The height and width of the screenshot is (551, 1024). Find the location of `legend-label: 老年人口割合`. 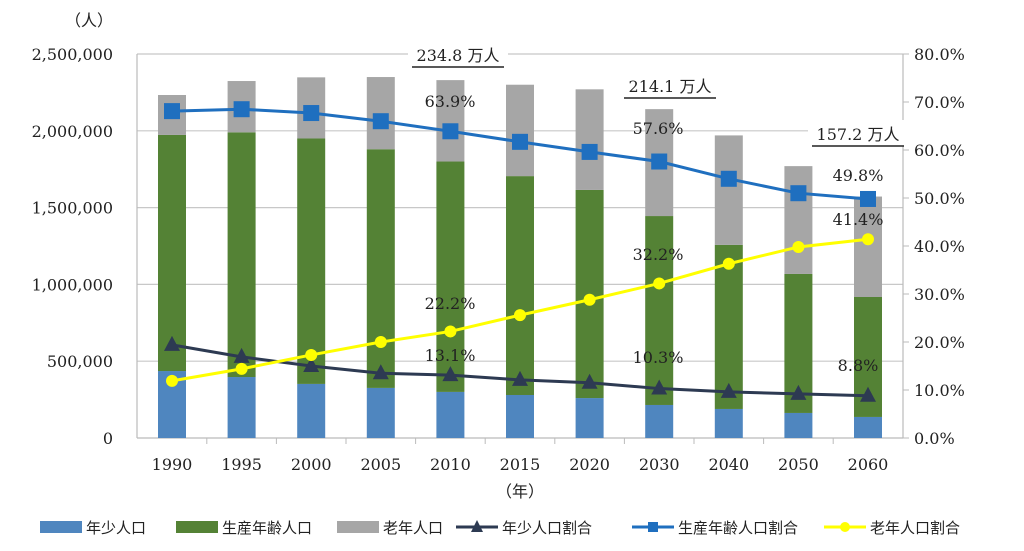

legend-label: 老年人口割合 is located at coordinates (915, 528).